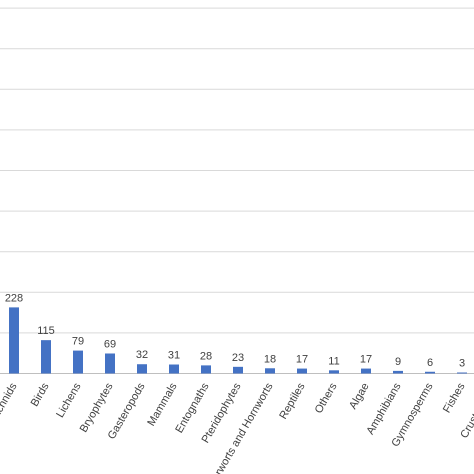 The width and height of the screenshot is (474, 474). What do you see at coordinates (206, 369) in the screenshot?
I see `bar-entognaths` at bounding box center [206, 369].